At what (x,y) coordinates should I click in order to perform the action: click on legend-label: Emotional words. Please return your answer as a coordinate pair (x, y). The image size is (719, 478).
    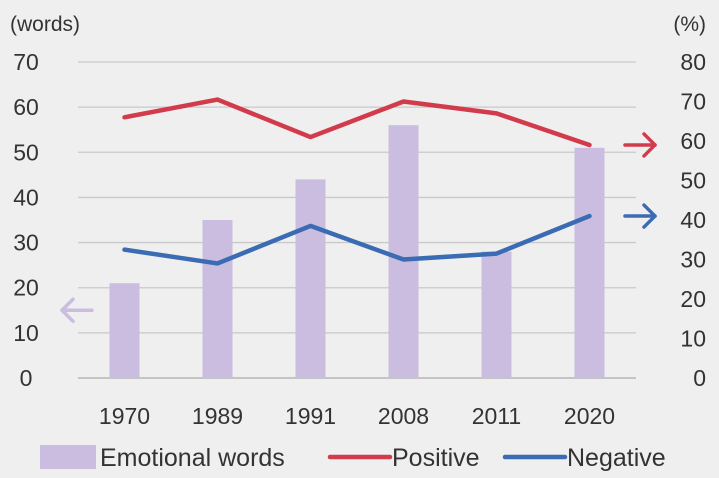
    Looking at the image, I should click on (192, 458).